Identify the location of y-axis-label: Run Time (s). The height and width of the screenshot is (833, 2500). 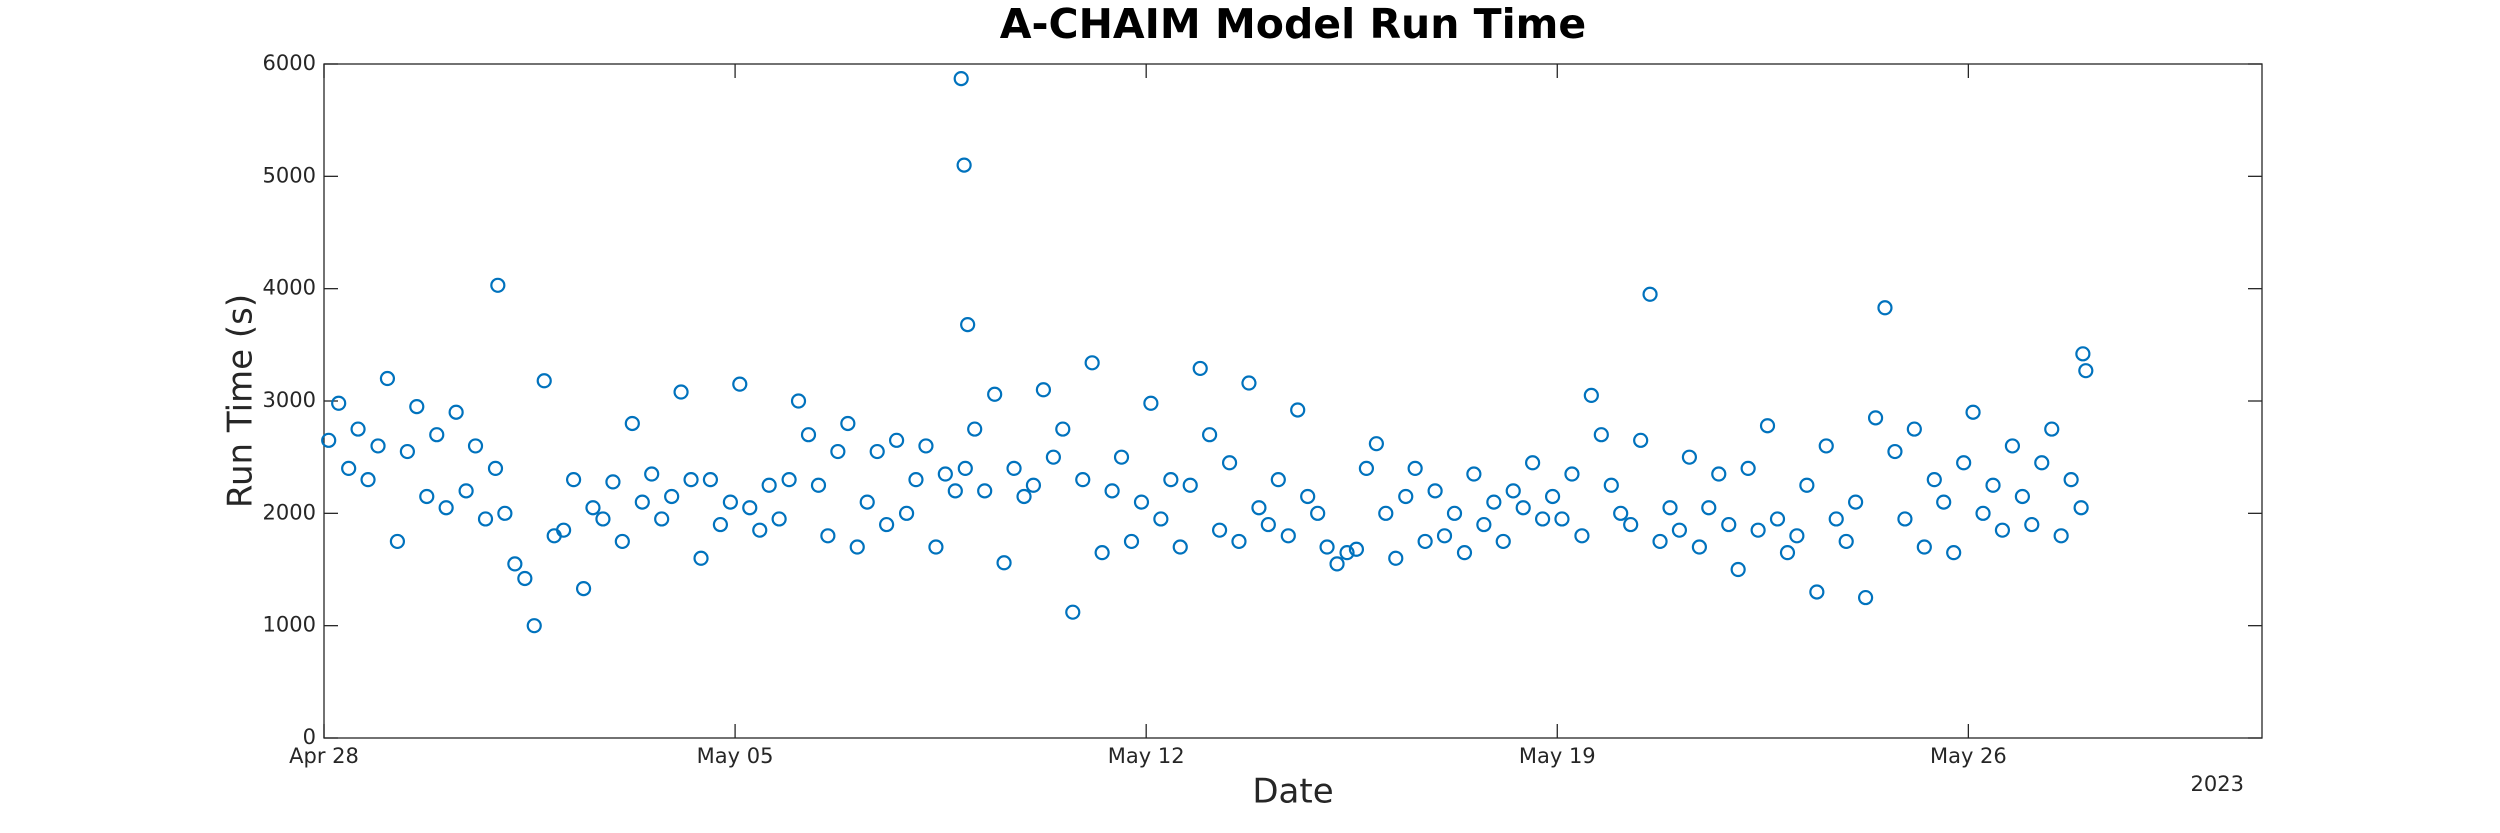
(241, 401).